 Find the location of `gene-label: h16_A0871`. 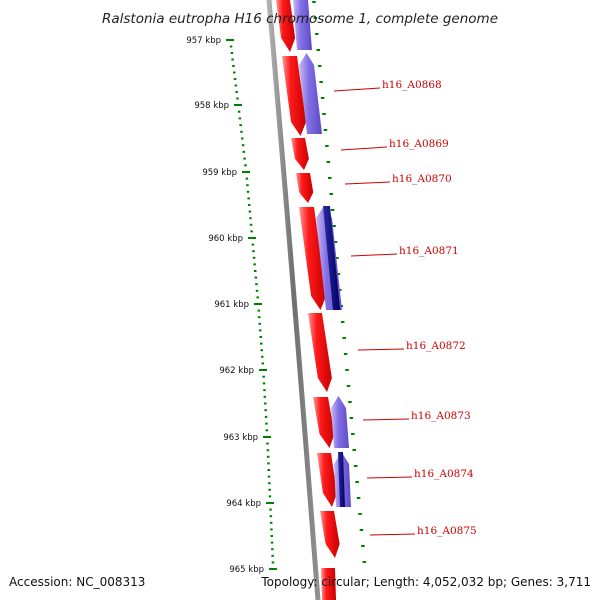

gene-label: h16_A0871 is located at coordinates (429, 251).